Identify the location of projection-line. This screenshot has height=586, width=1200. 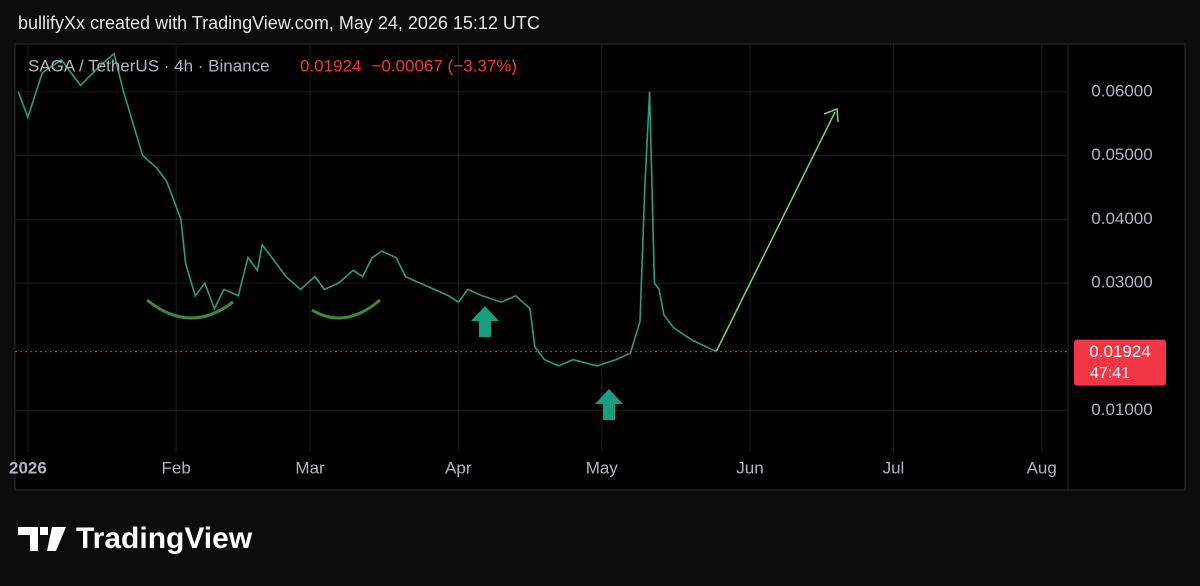
(775, 232).